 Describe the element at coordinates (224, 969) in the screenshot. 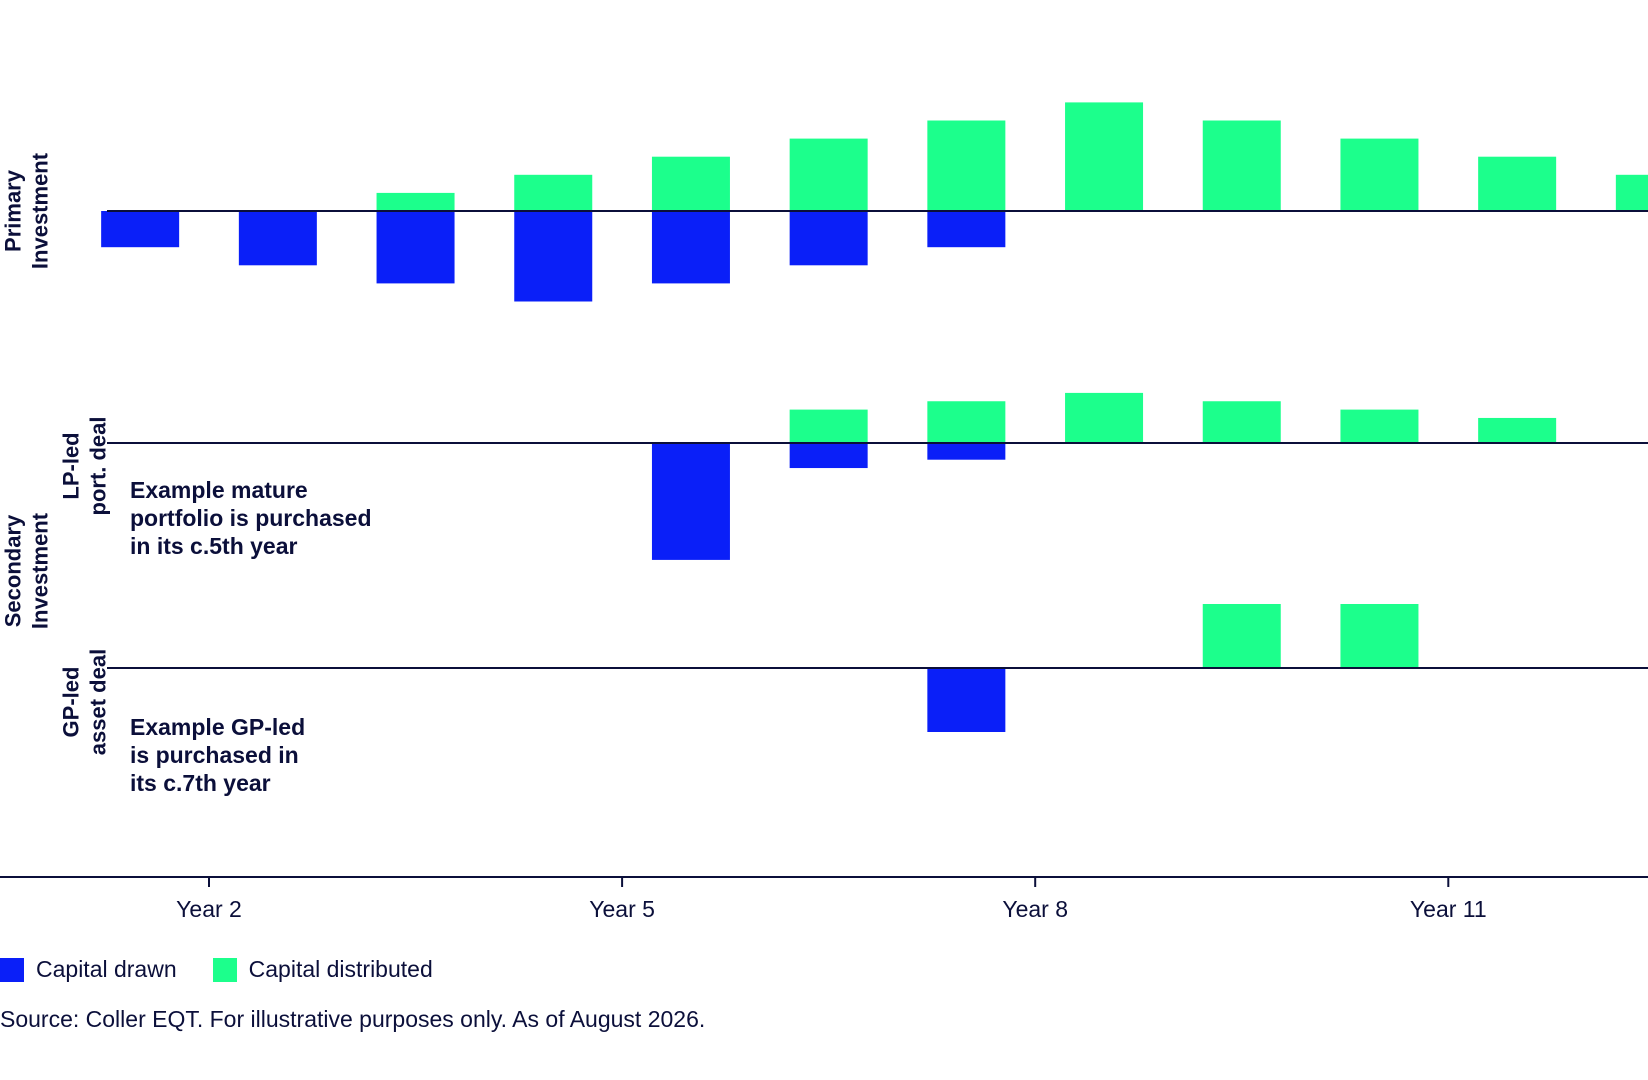

I see `legend-swatch-distributed` at that location.